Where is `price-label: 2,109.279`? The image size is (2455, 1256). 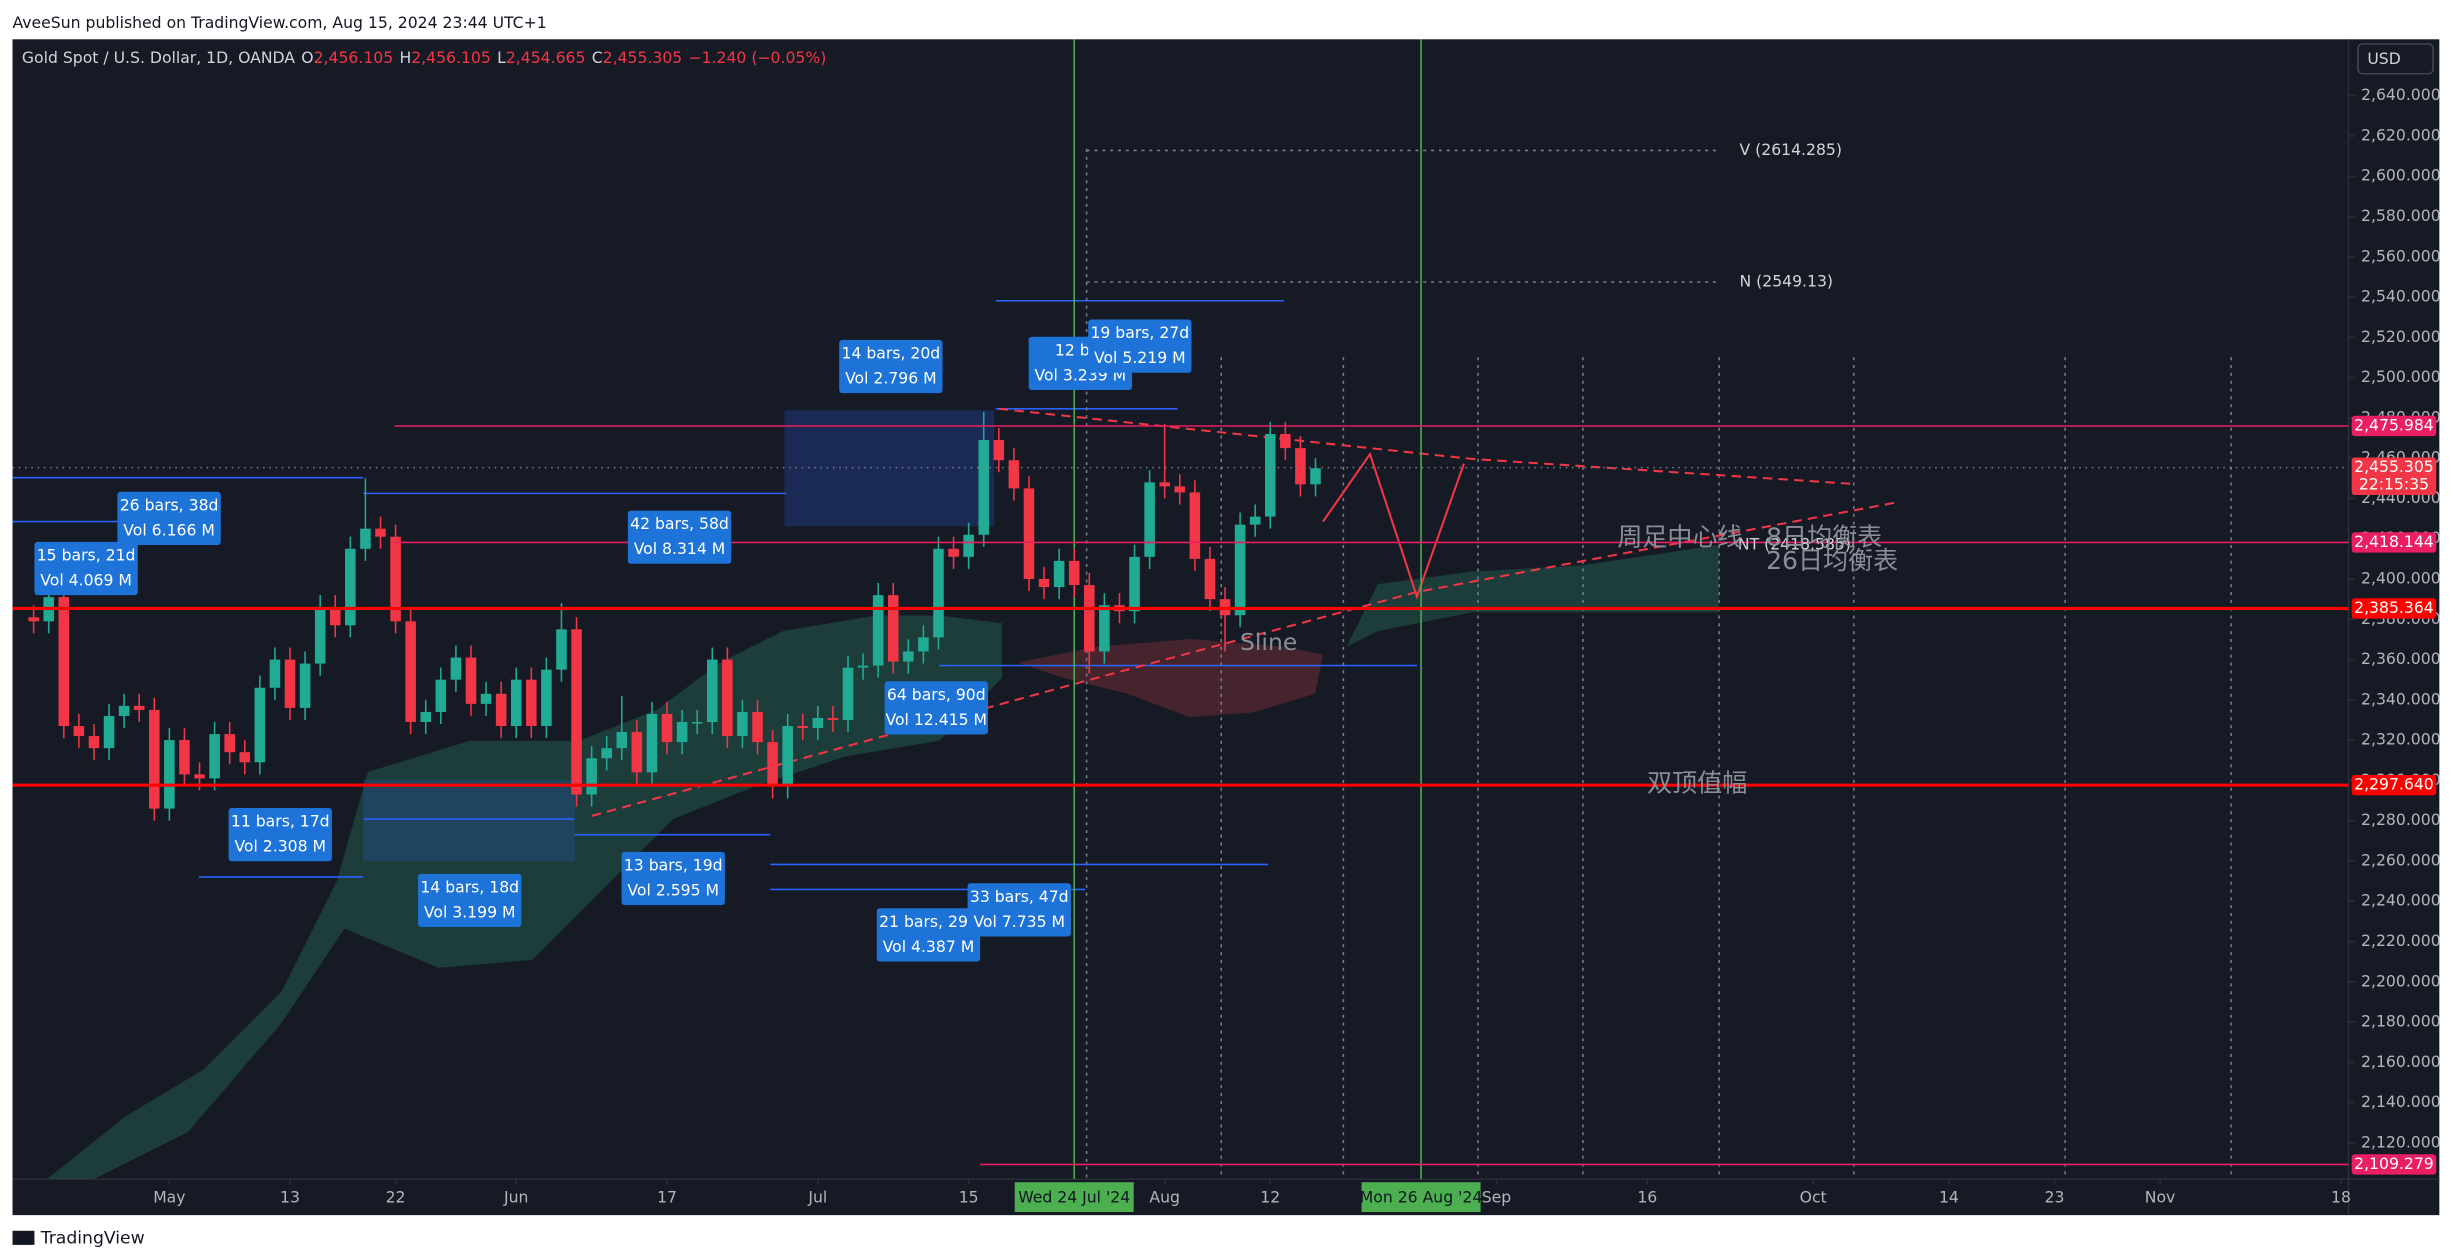
price-label: 2,109.279 is located at coordinates (2394, 1163).